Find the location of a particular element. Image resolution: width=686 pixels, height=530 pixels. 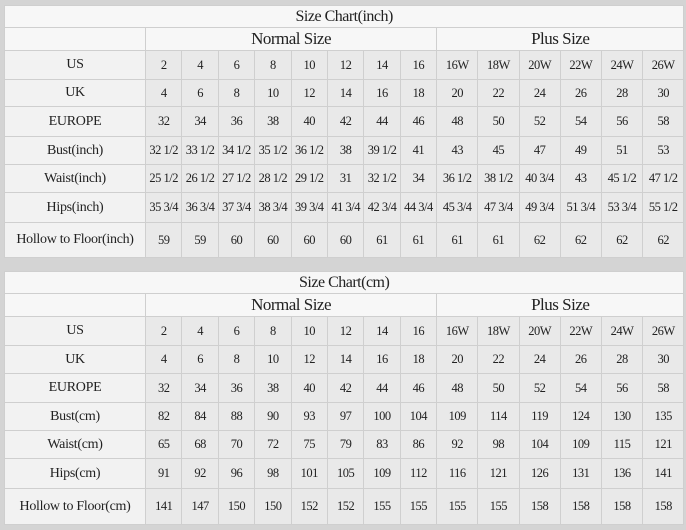

table-cell: 28 is located at coordinates (622, 359).